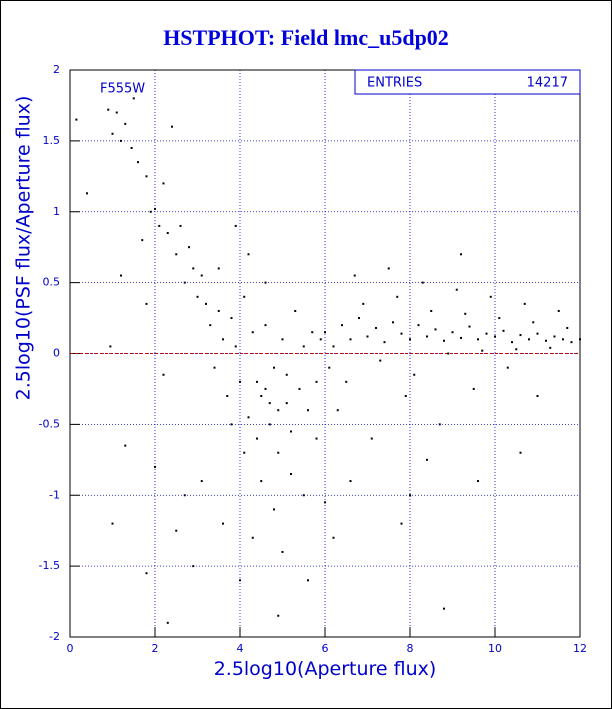  What do you see at coordinates (52, 140) in the screenshot?
I see `y-tick-label: 1.5` at bounding box center [52, 140].